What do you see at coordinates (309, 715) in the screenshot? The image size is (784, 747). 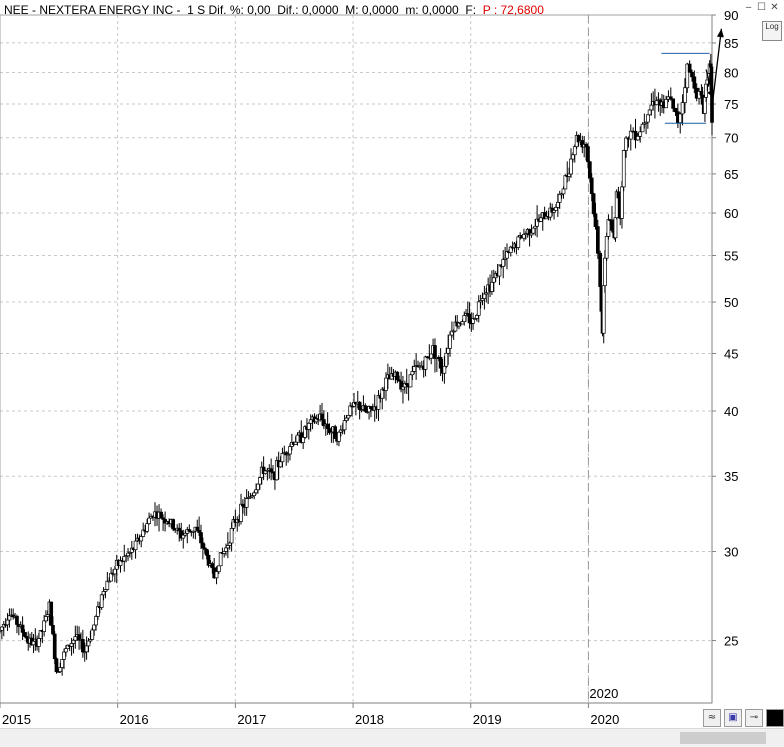 I see `x-axis-ticks: 2015 2016 2017 2018 2019 2020` at bounding box center [309, 715].